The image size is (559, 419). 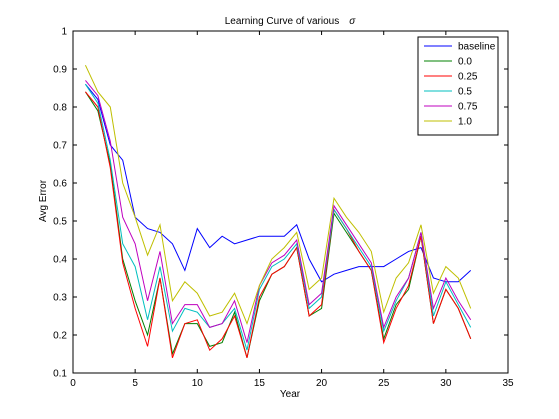 What do you see at coordinates (322, 383) in the screenshot?
I see `x-tick-label: 20` at bounding box center [322, 383].